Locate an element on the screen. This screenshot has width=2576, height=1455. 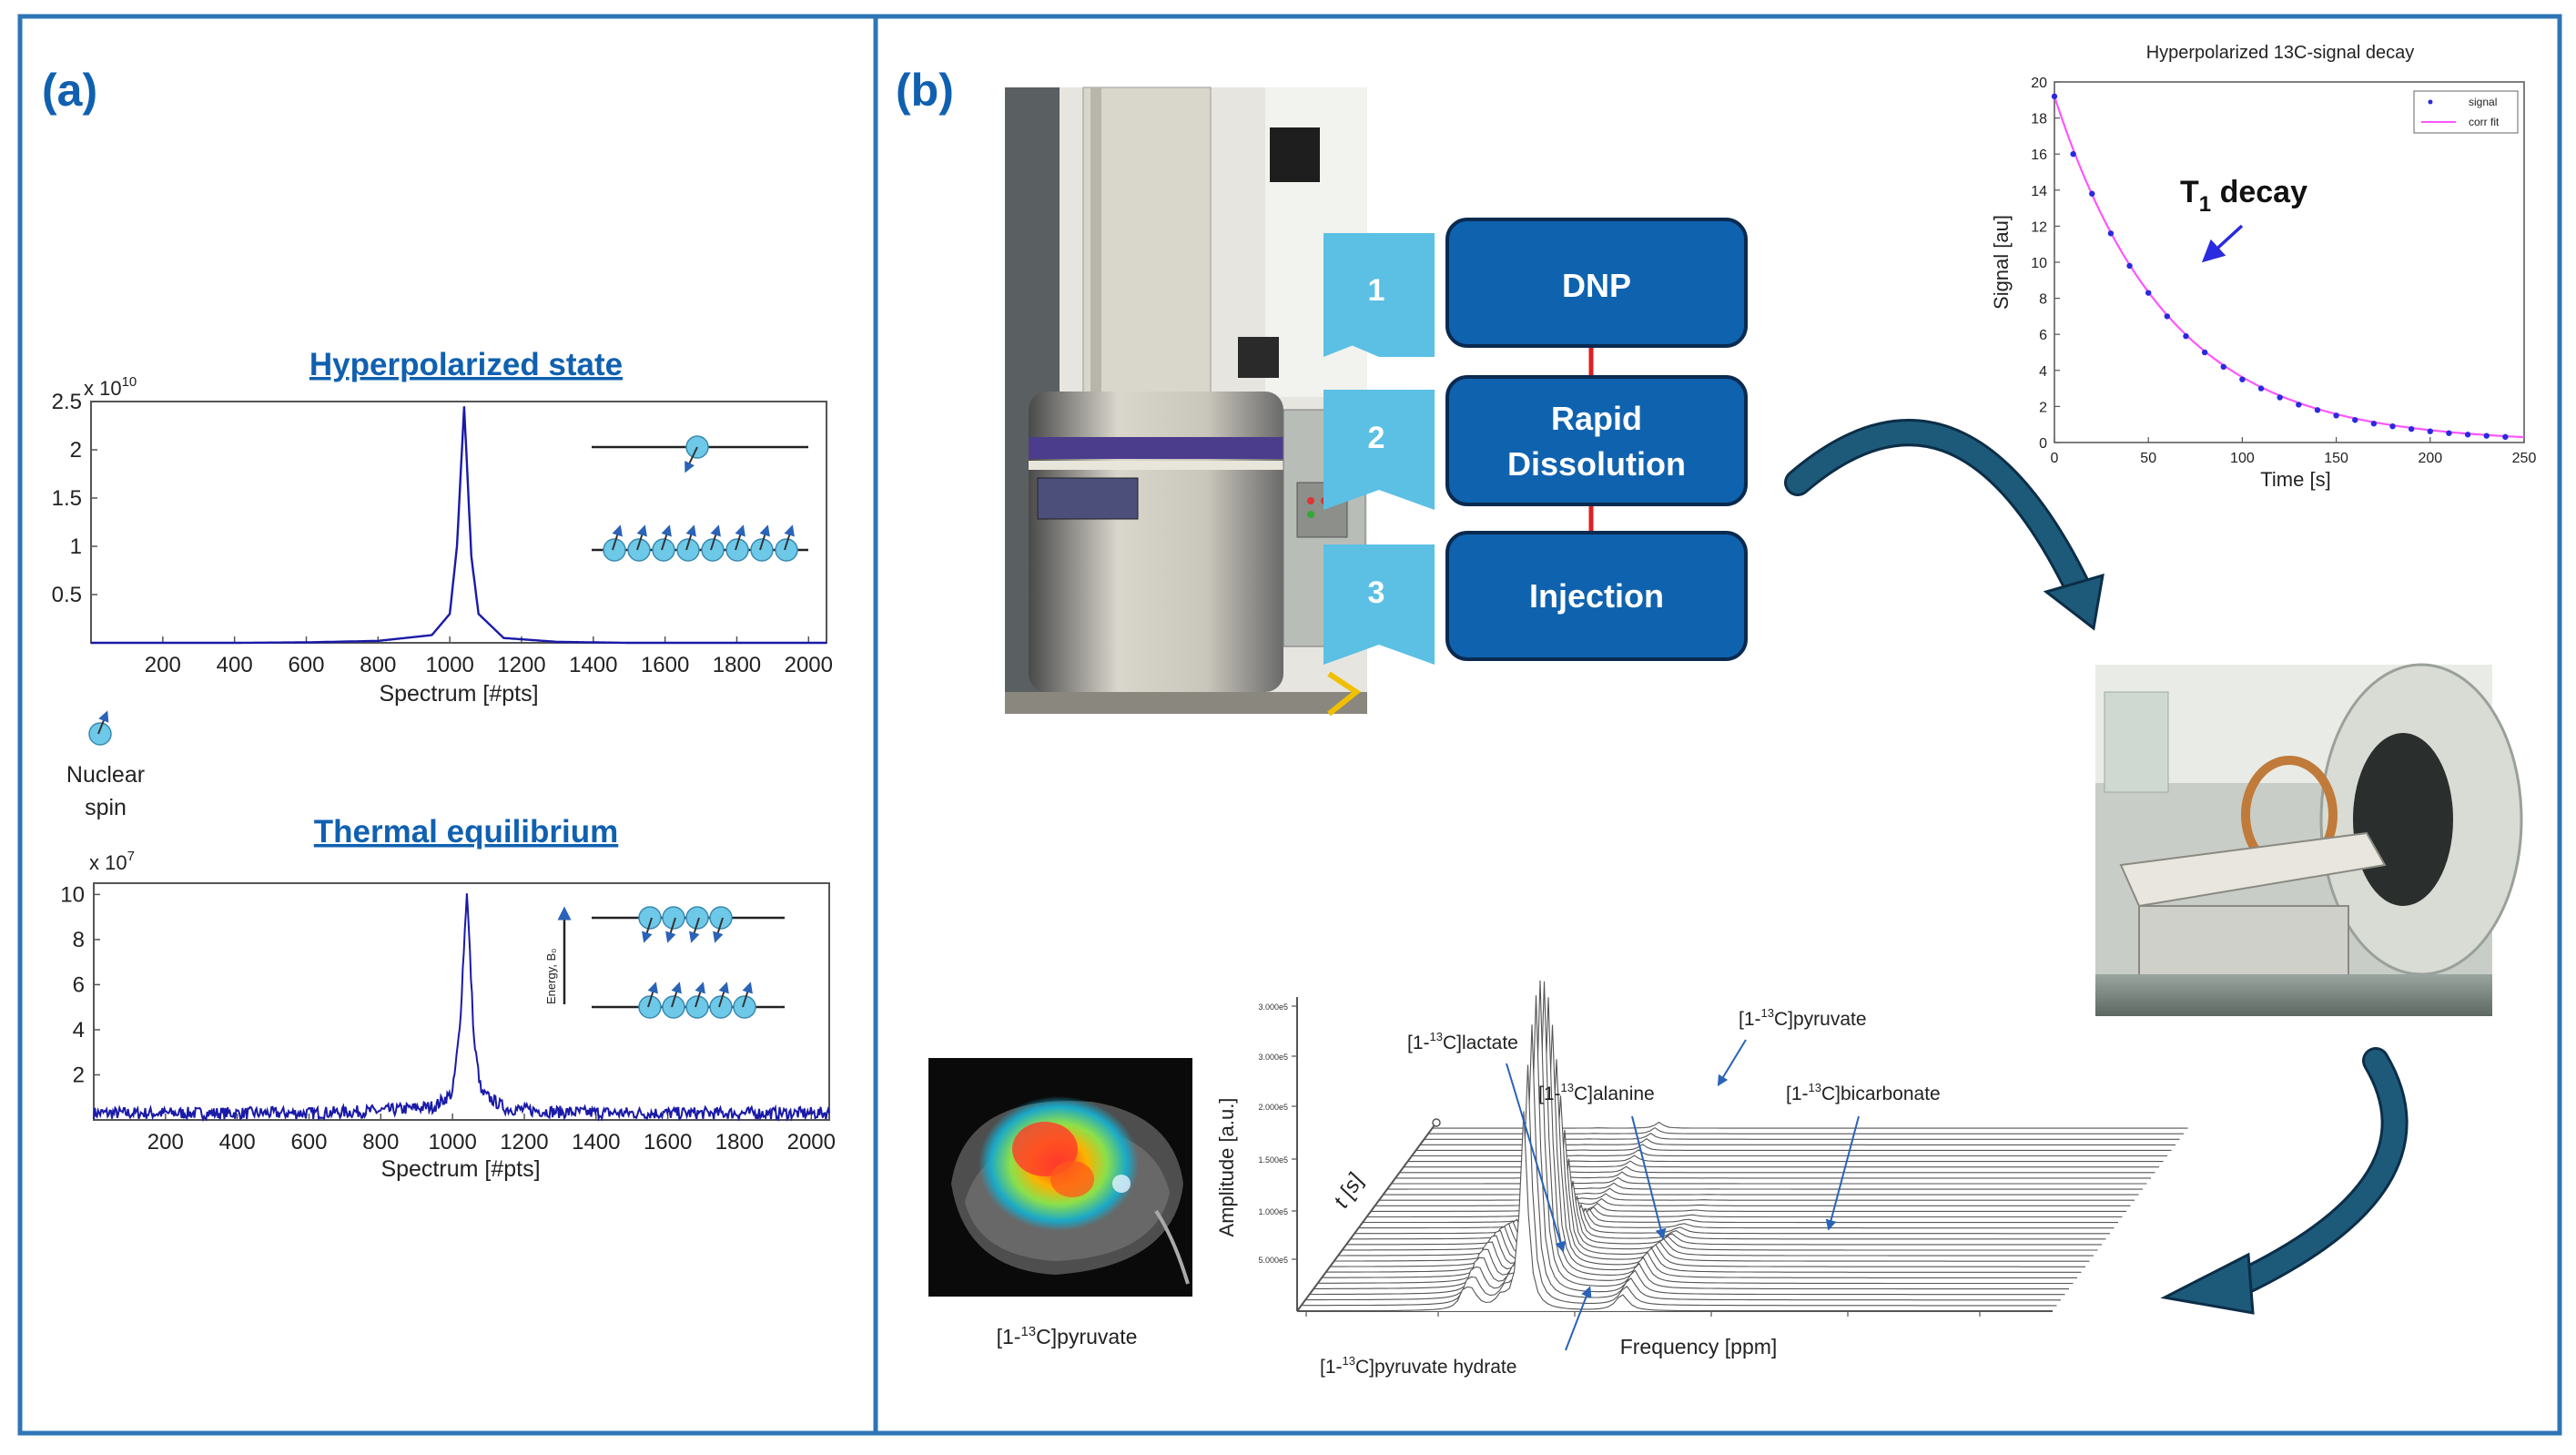
decay-x-tick-label: 100 is located at coordinates (2242, 459).